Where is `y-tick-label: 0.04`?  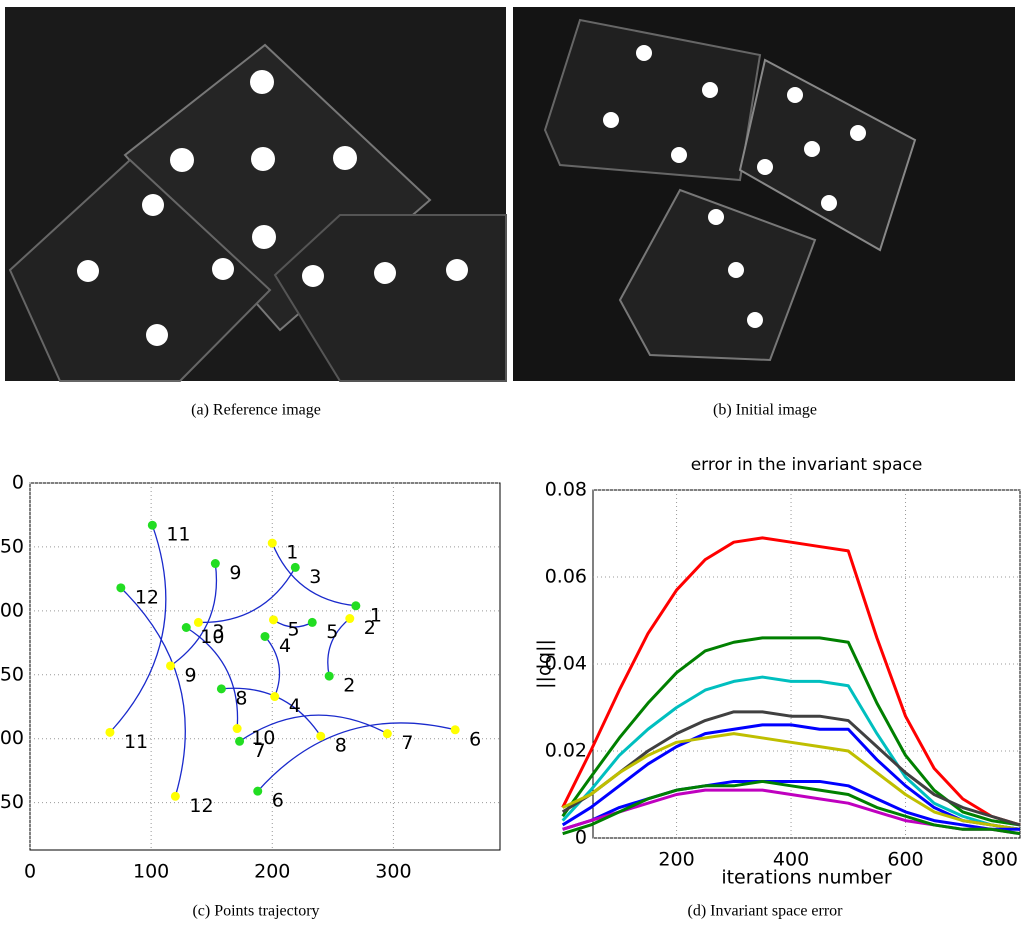
y-tick-label: 0.04 is located at coordinates (566, 664).